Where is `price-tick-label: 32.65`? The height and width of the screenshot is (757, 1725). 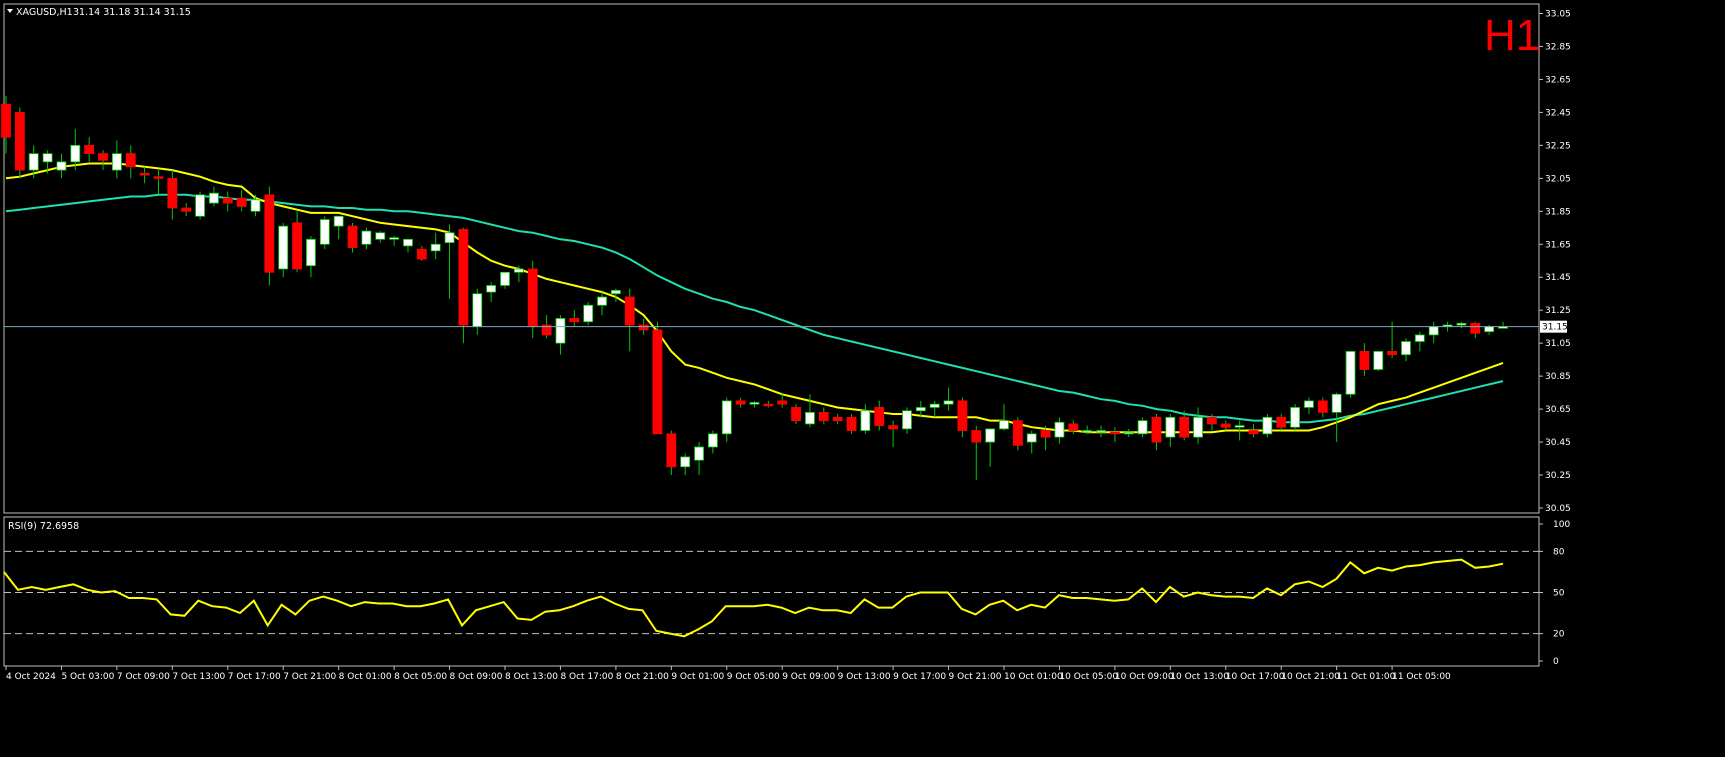 price-tick-label: 32.65 is located at coordinates (1558, 80).